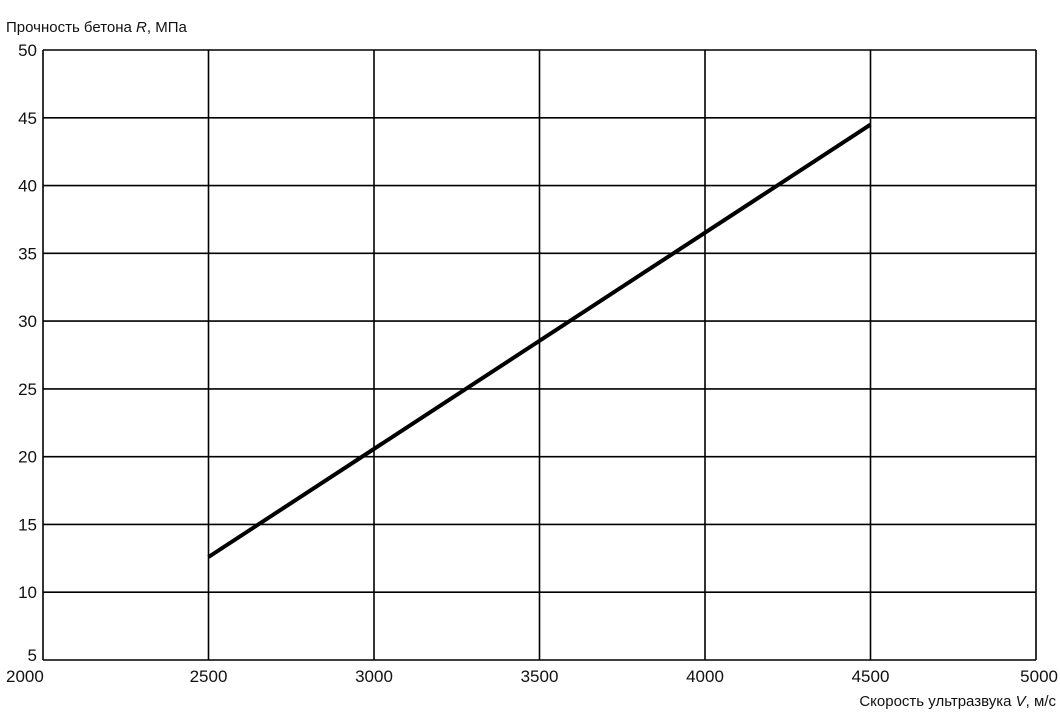 The image size is (1060, 716). What do you see at coordinates (374, 676) in the screenshot?
I see `x-tick-label: 3000` at bounding box center [374, 676].